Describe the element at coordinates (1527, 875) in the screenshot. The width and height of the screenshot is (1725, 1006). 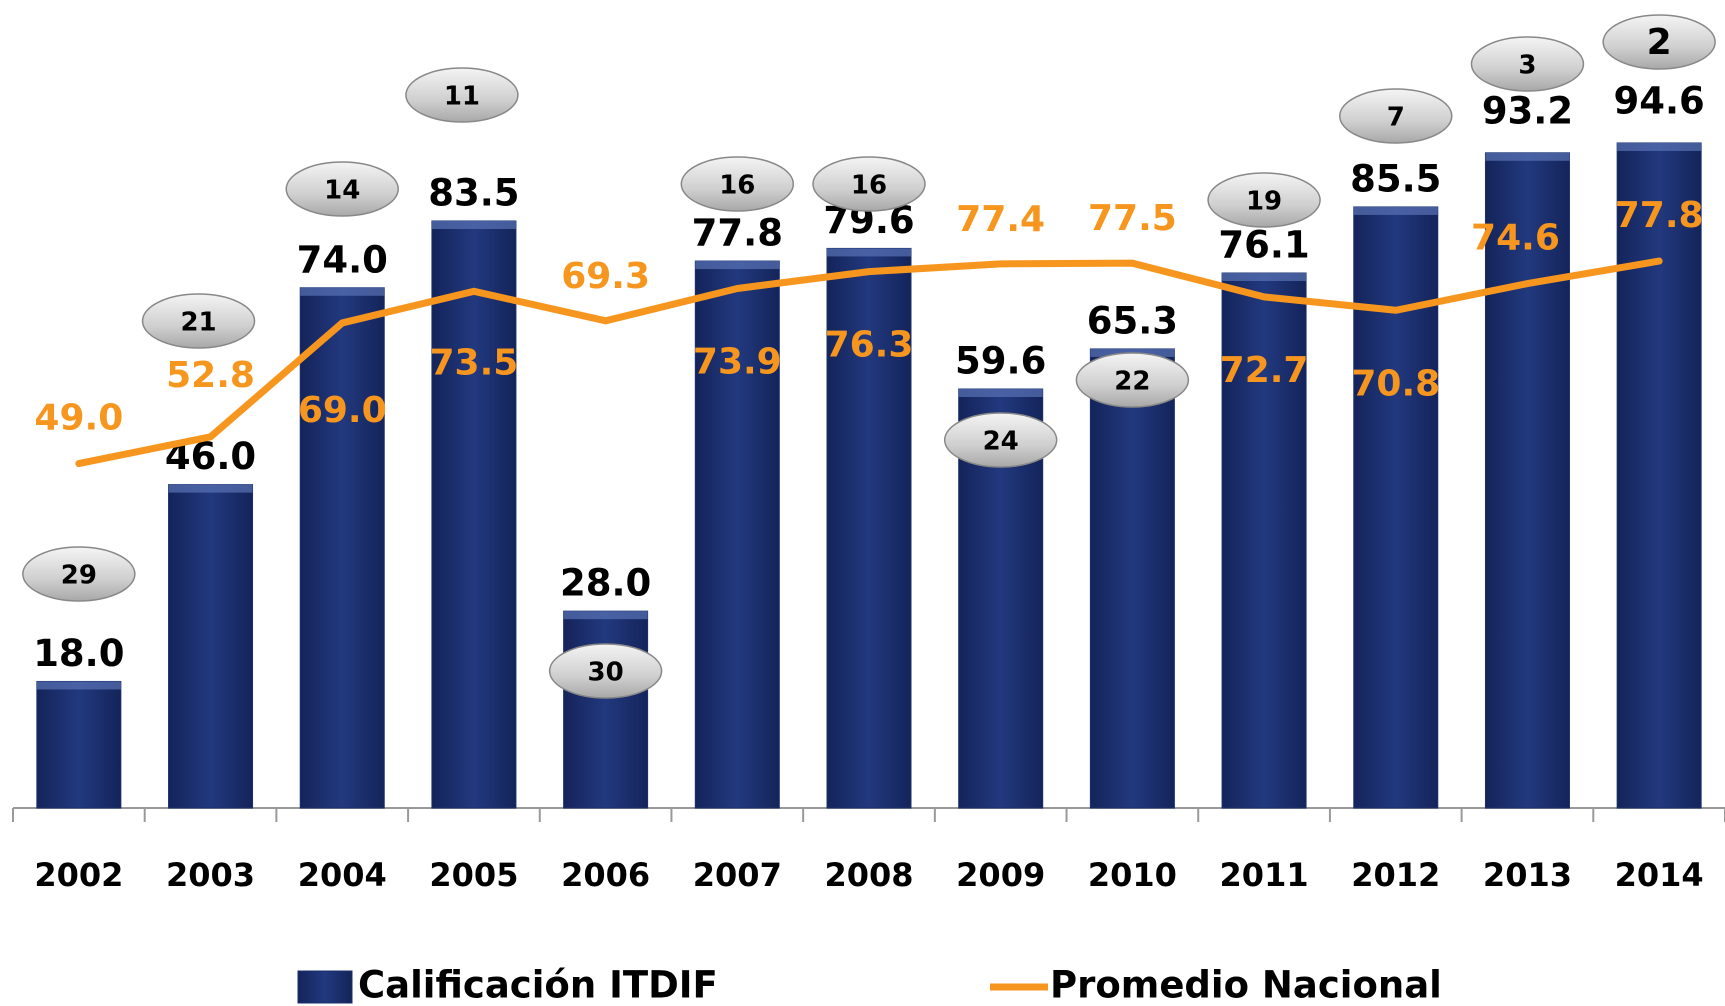
I see `x-tick-label: 2013` at that location.